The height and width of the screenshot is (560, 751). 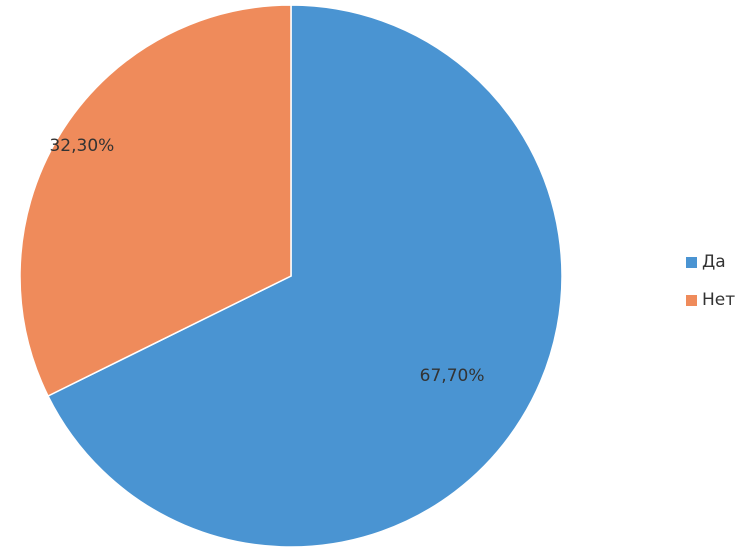 What do you see at coordinates (714, 262) in the screenshot?
I see `legend-label-da: Да` at bounding box center [714, 262].